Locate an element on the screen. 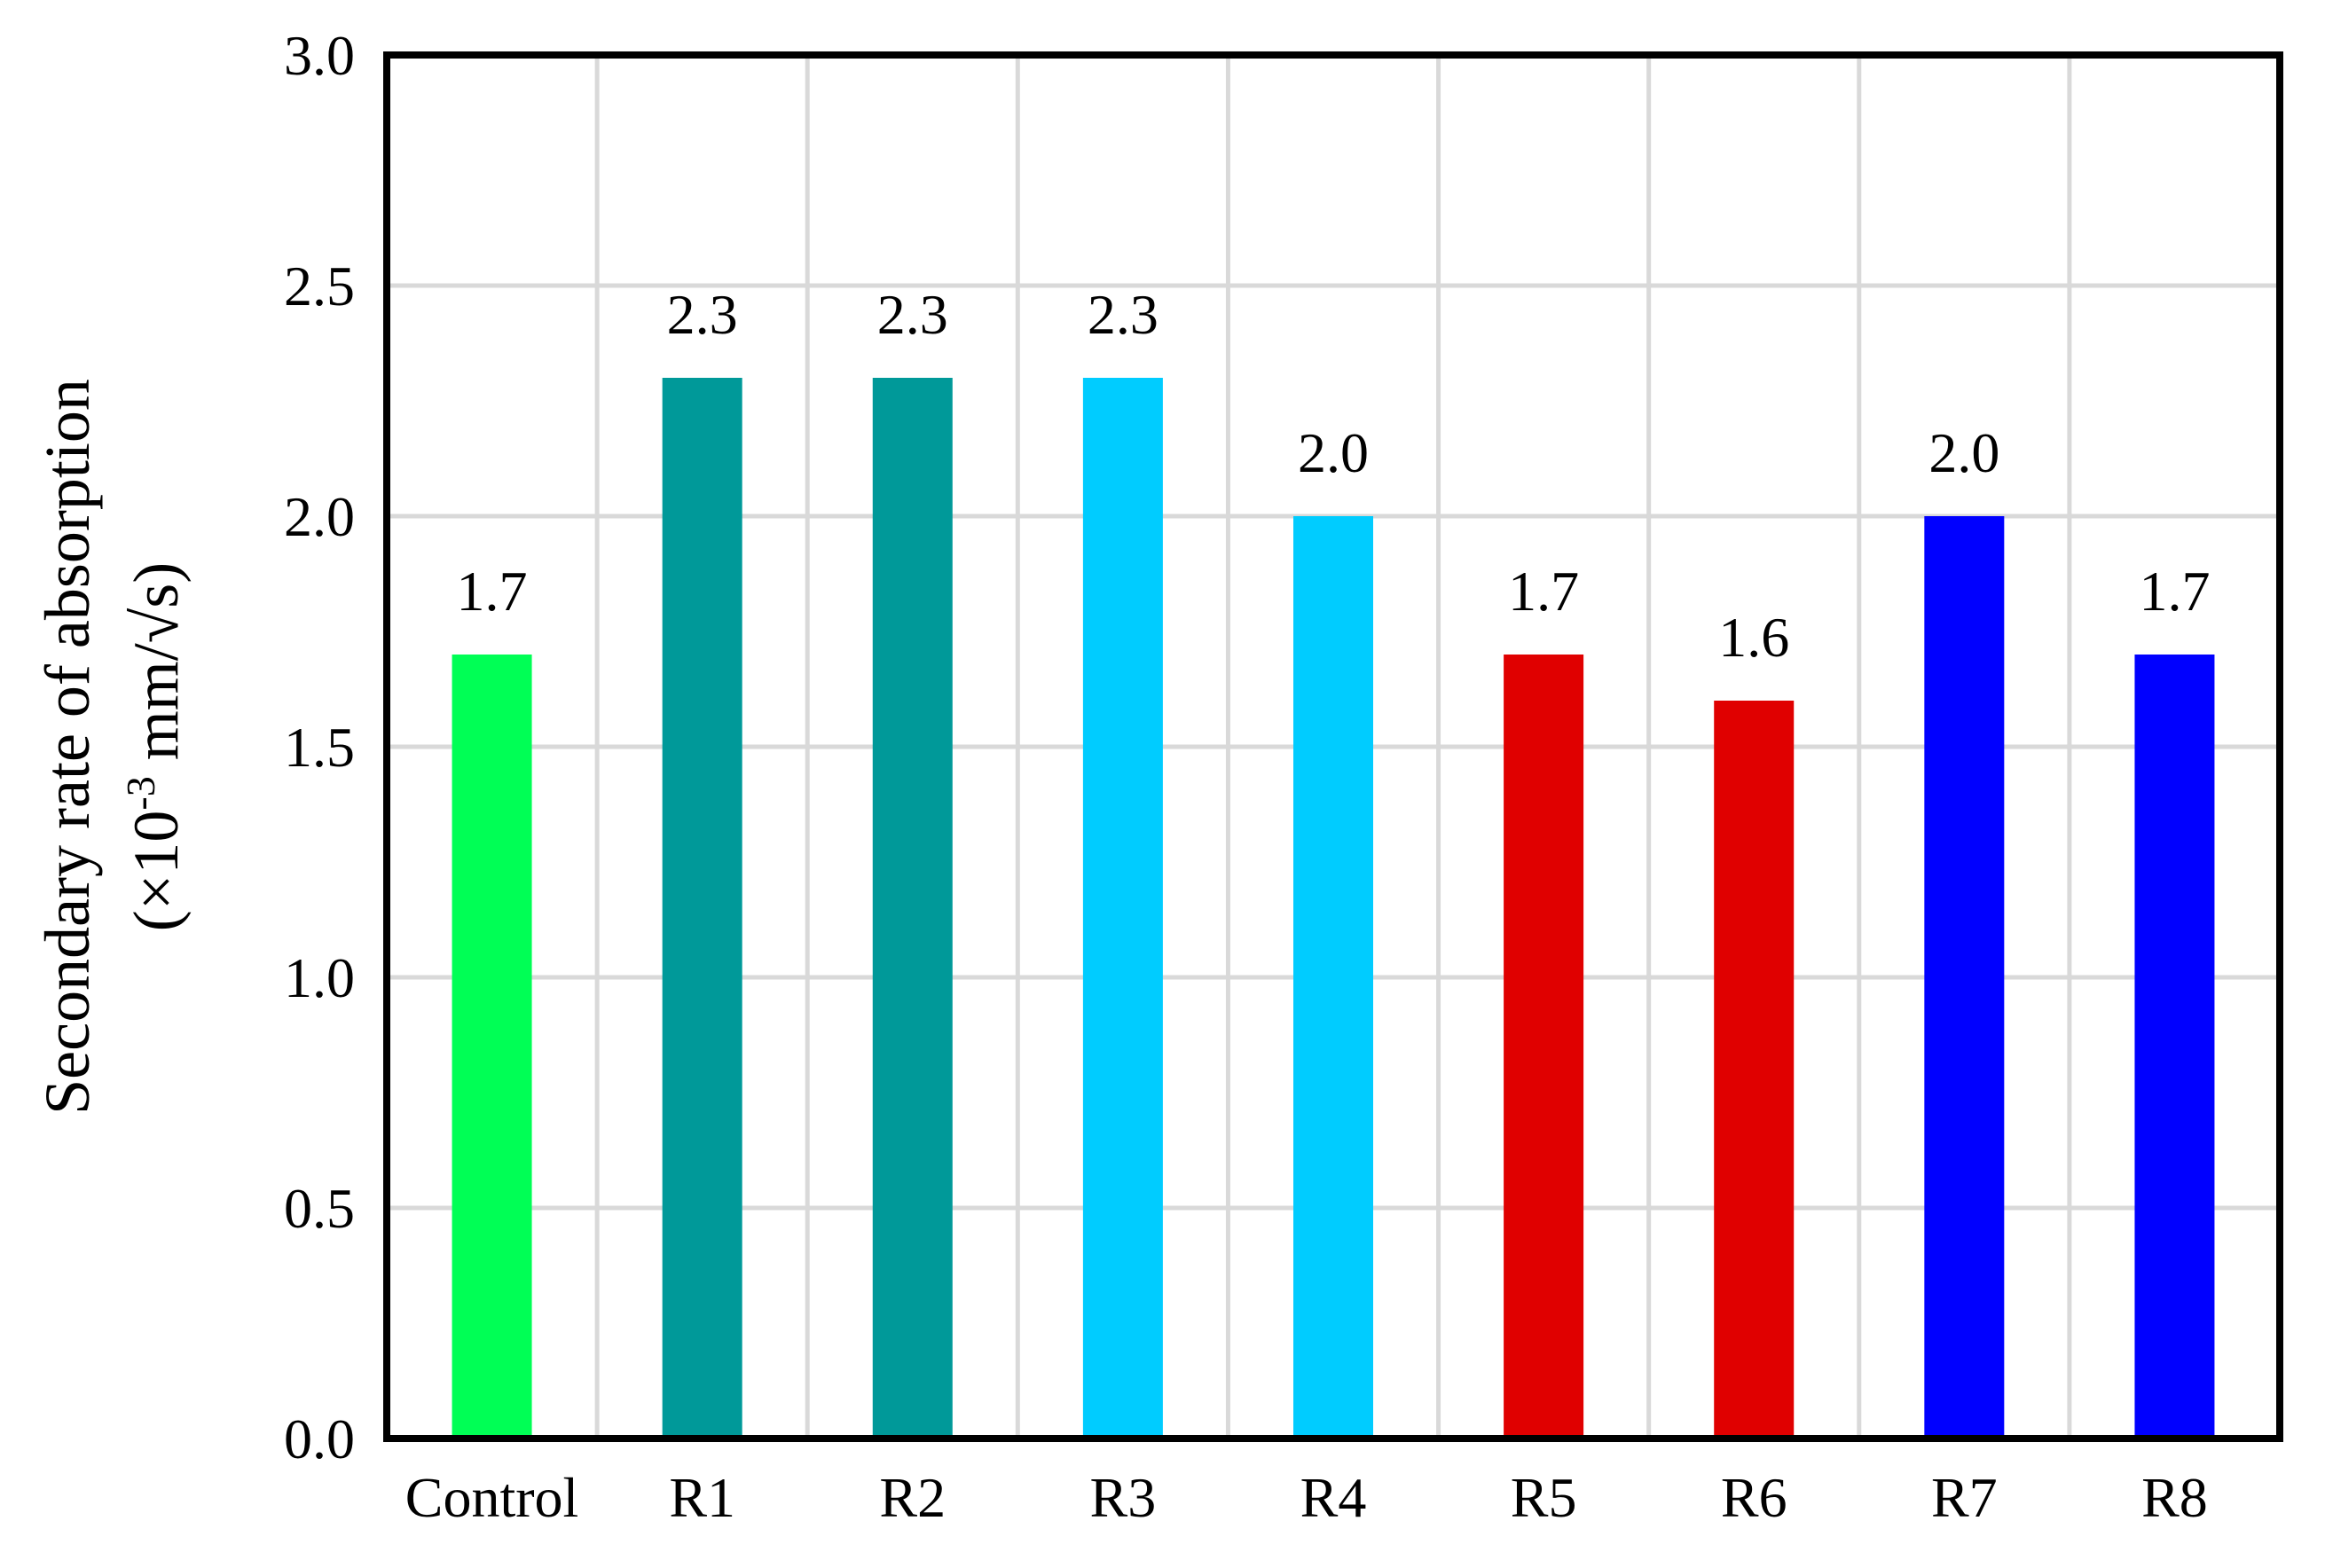 This screenshot has height=1568, width=2325. x-category-label: R2 is located at coordinates (912, 1497).